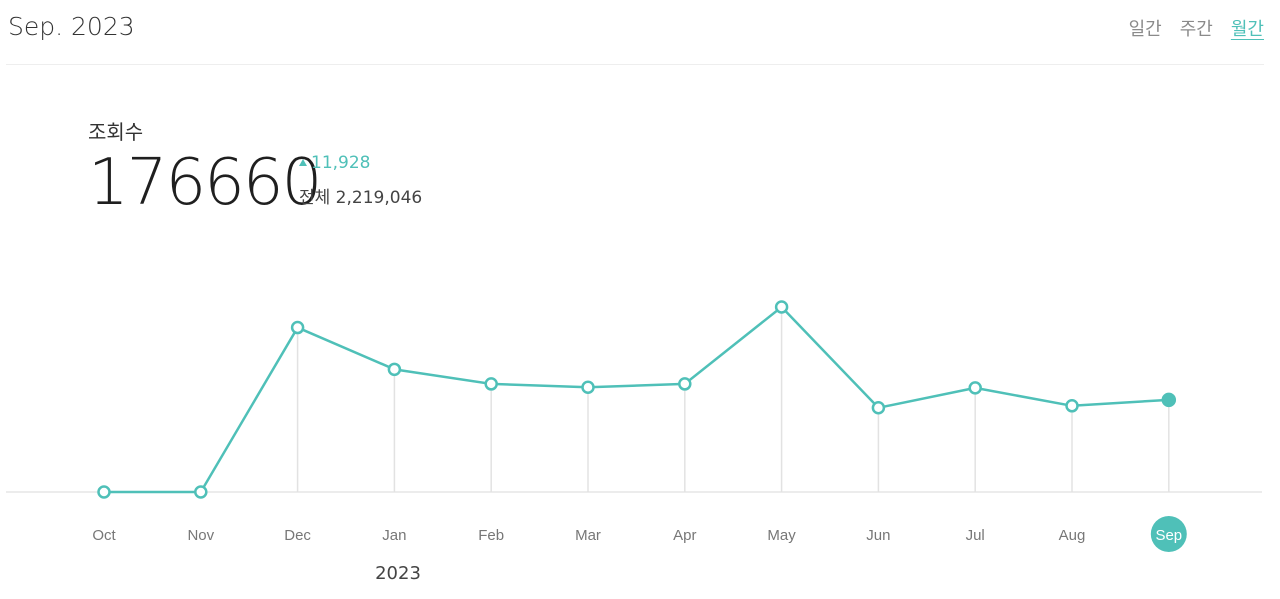  What do you see at coordinates (205, 183) in the screenshot?
I see `metric-value: 176660` at bounding box center [205, 183].